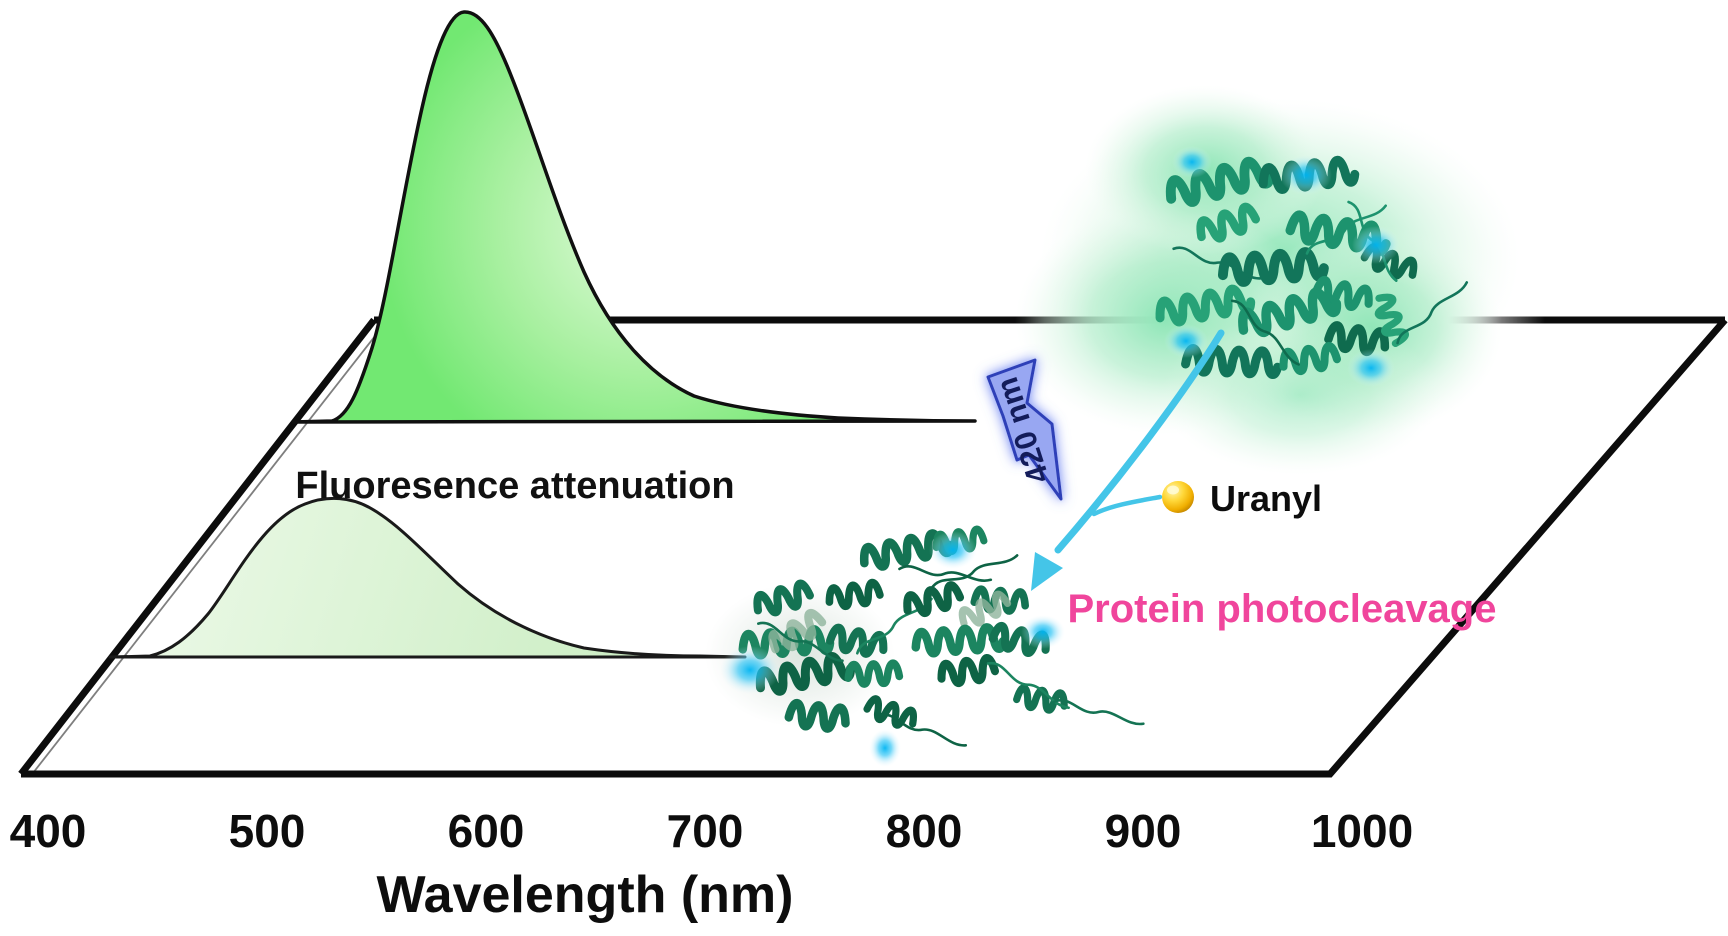 The width and height of the screenshot is (1728, 936). I want to click on axis-tick-800: 800, so click(924, 831).